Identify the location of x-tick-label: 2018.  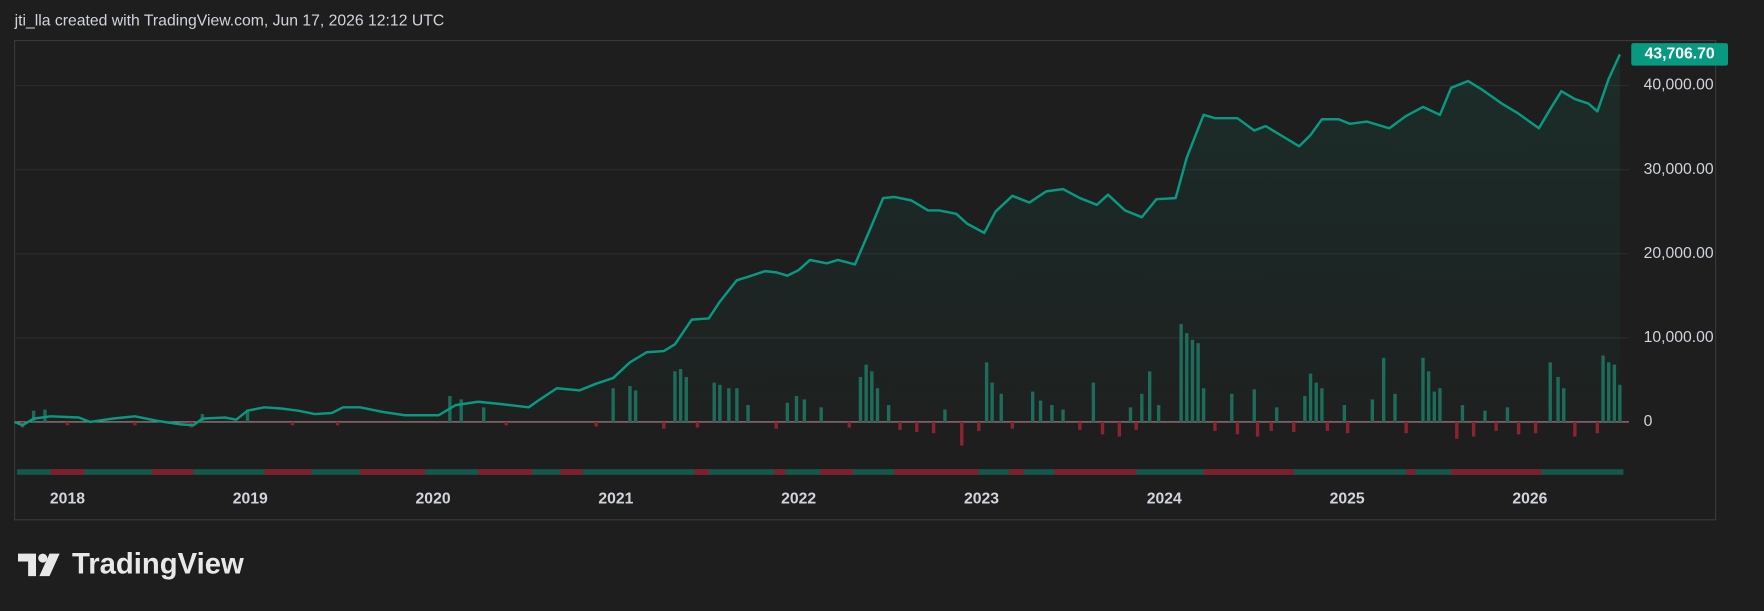
(67, 499).